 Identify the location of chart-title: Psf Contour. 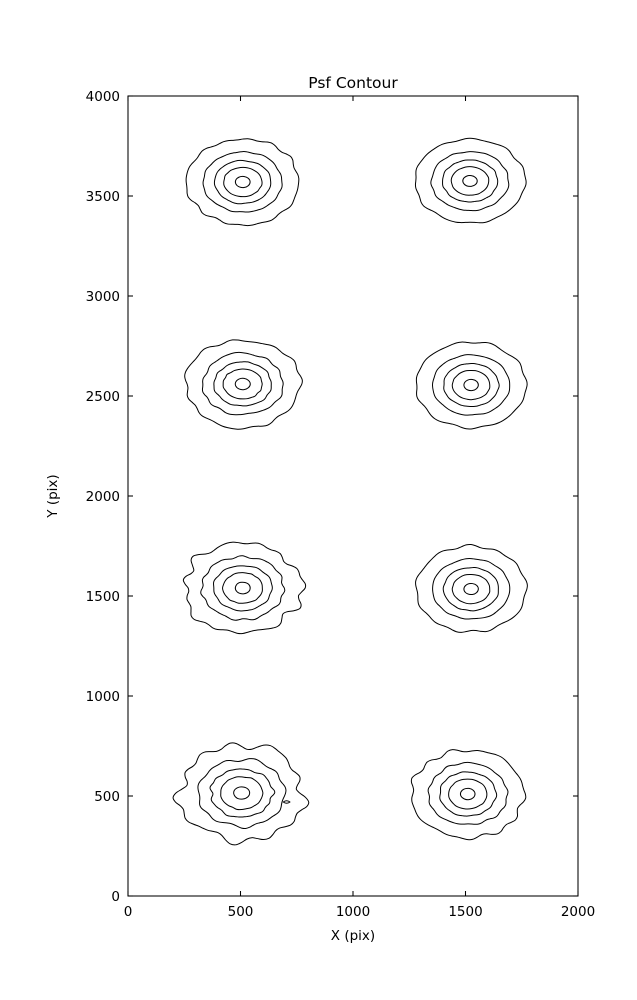
(353, 83).